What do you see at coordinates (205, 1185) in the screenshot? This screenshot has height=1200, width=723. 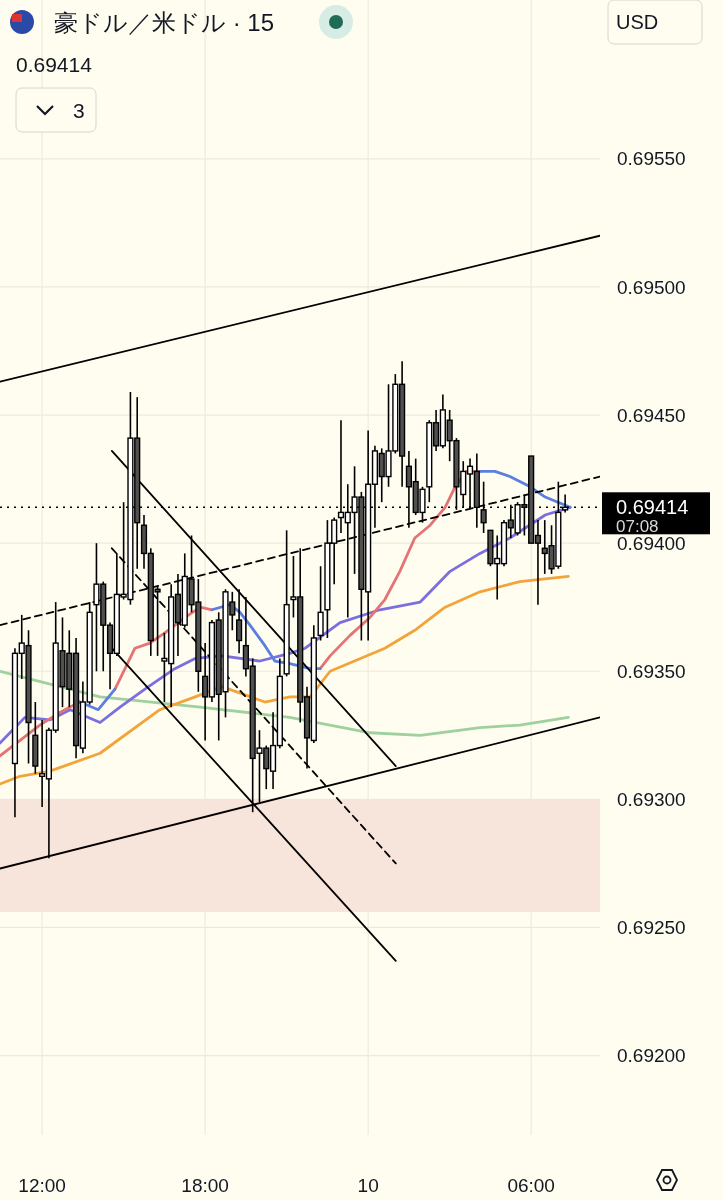 I see `x-tick-label: 18:00` at bounding box center [205, 1185].